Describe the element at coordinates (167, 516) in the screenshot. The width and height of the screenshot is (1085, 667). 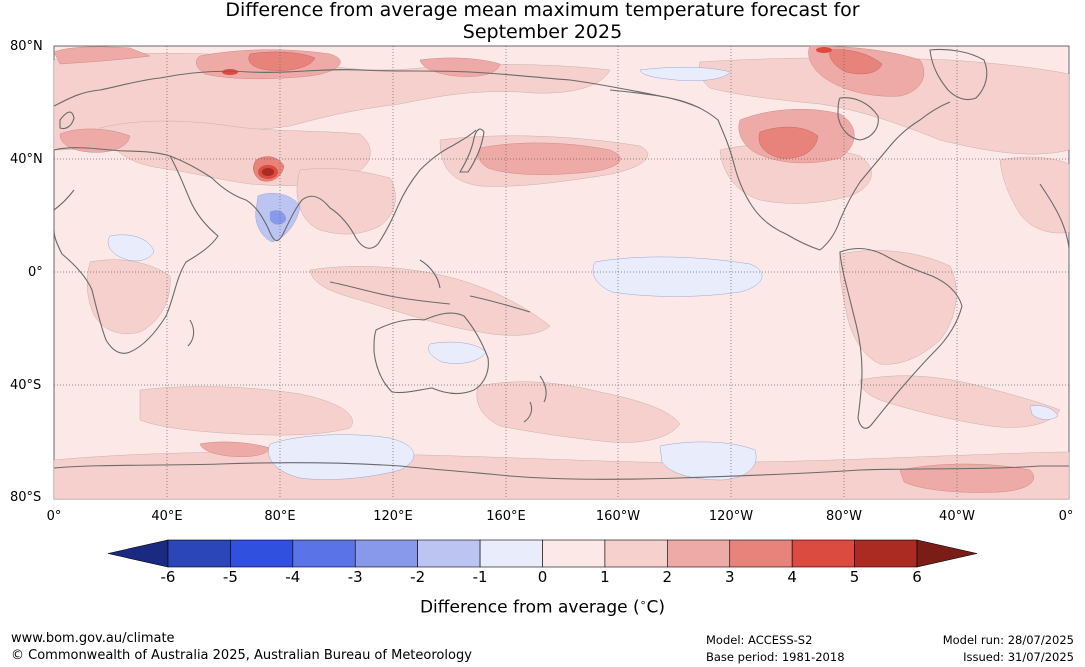
I see `lon-label-40e: 40°E` at that location.